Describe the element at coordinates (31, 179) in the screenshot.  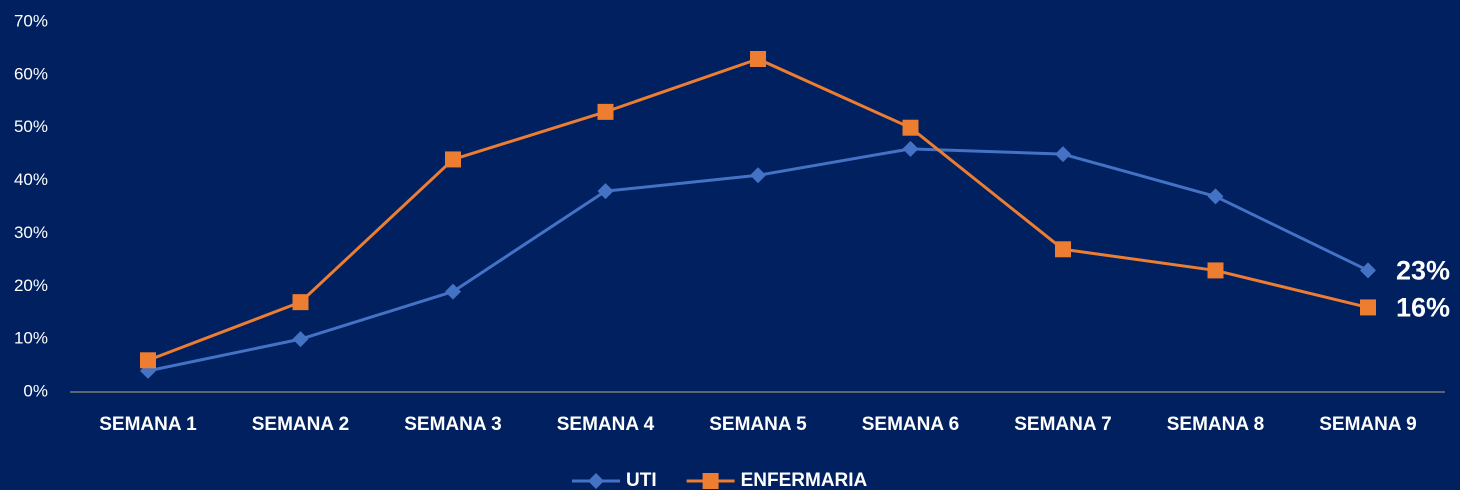
I see `y-tick-label: 40%` at that location.